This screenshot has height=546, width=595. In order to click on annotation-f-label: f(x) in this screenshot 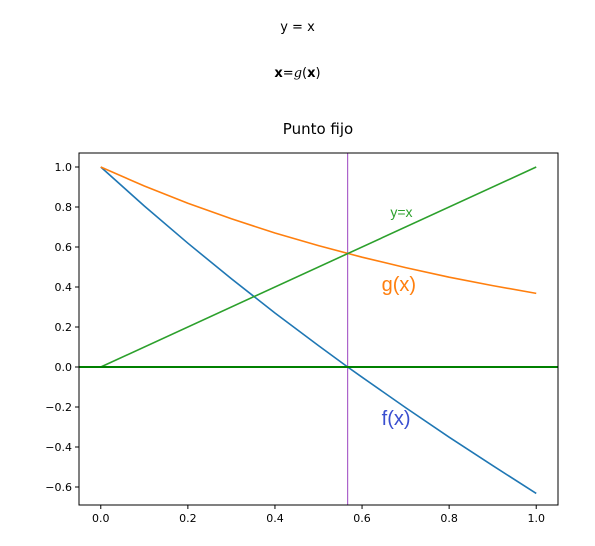, I will do `click(396, 419)`.